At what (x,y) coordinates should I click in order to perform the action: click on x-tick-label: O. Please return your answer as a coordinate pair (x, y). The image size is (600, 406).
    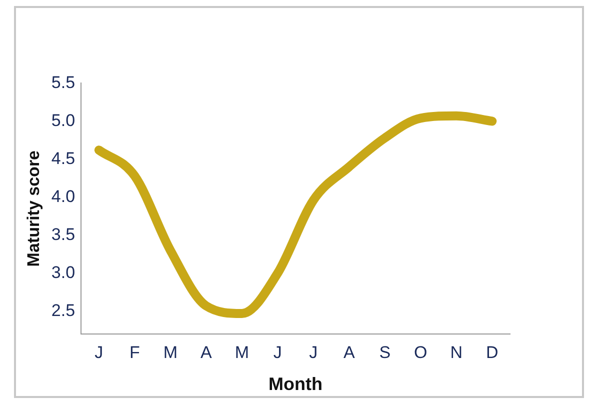
    Looking at the image, I should click on (421, 352).